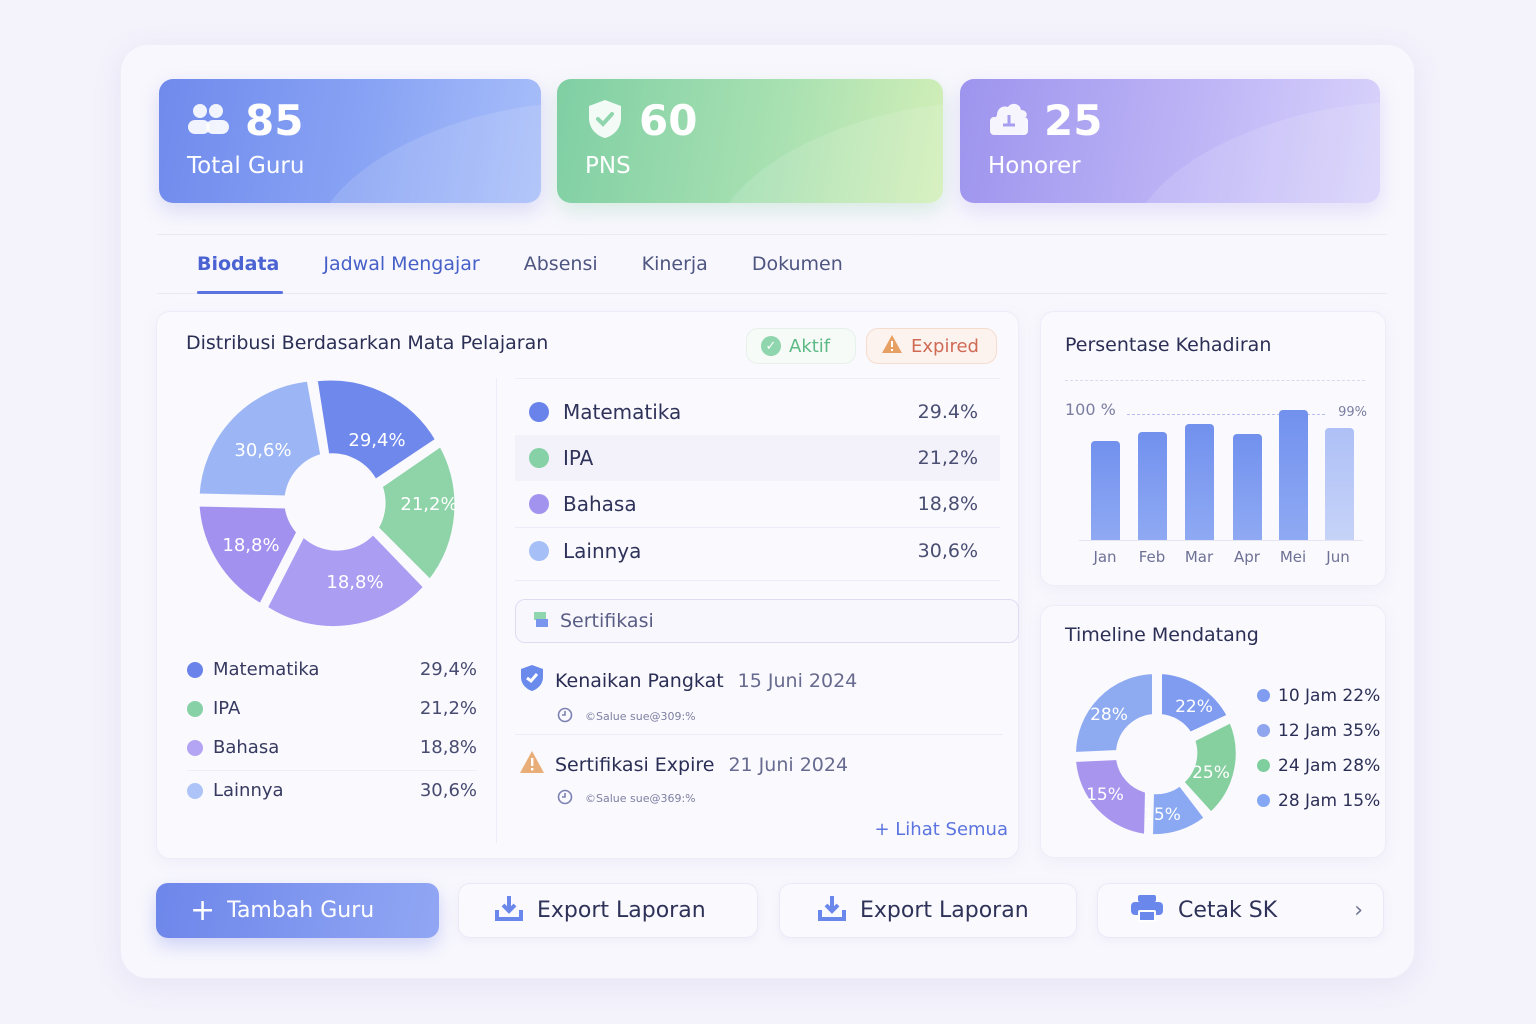 The width and height of the screenshot is (1536, 1024). What do you see at coordinates (1109, 715) in the screenshot?
I see `svg-text: 28%` at bounding box center [1109, 715].